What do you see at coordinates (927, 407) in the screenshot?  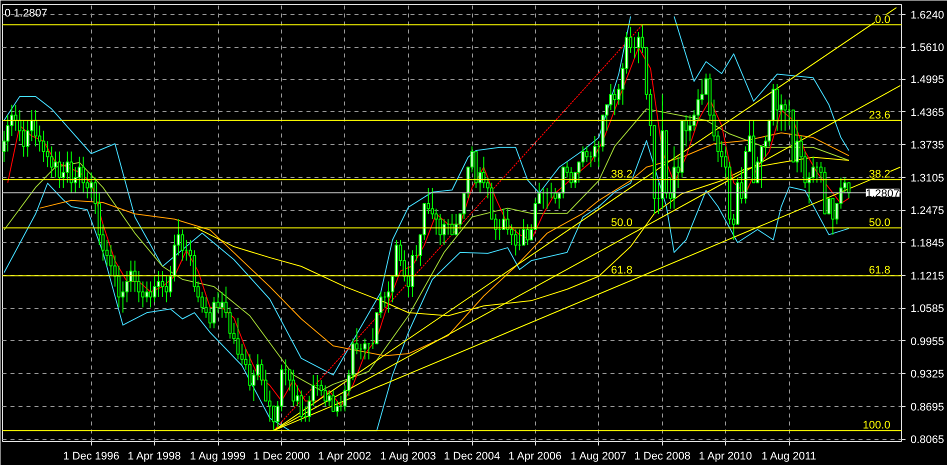 I see `y-tick-label: 0.8695` at bounding box center [927, 407].